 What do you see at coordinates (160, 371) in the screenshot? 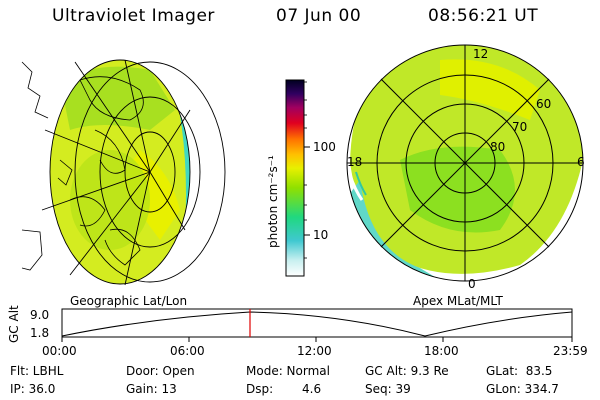
I see `door-status: Door: Open` at bounding box center [160, 371].